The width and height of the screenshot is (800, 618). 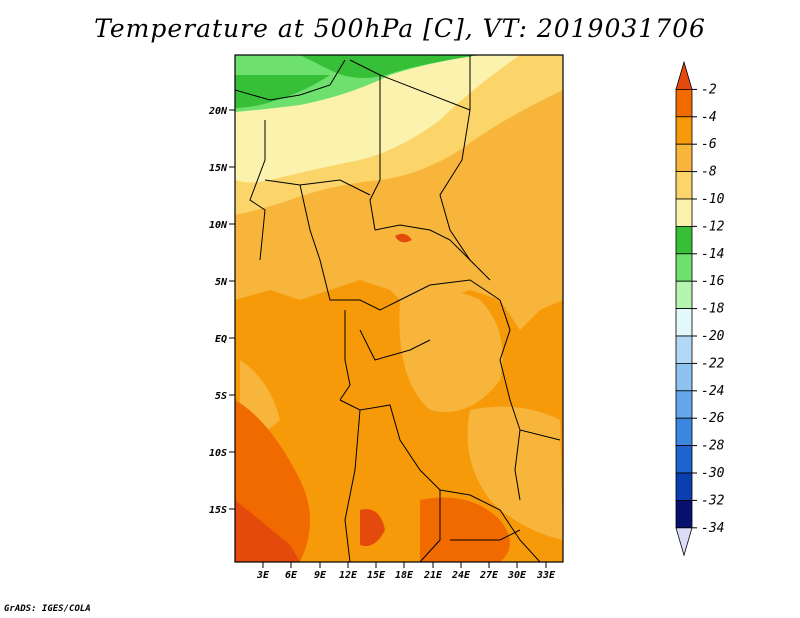 I want to click on colorbar-label: -12, so click(x=713, y=226).